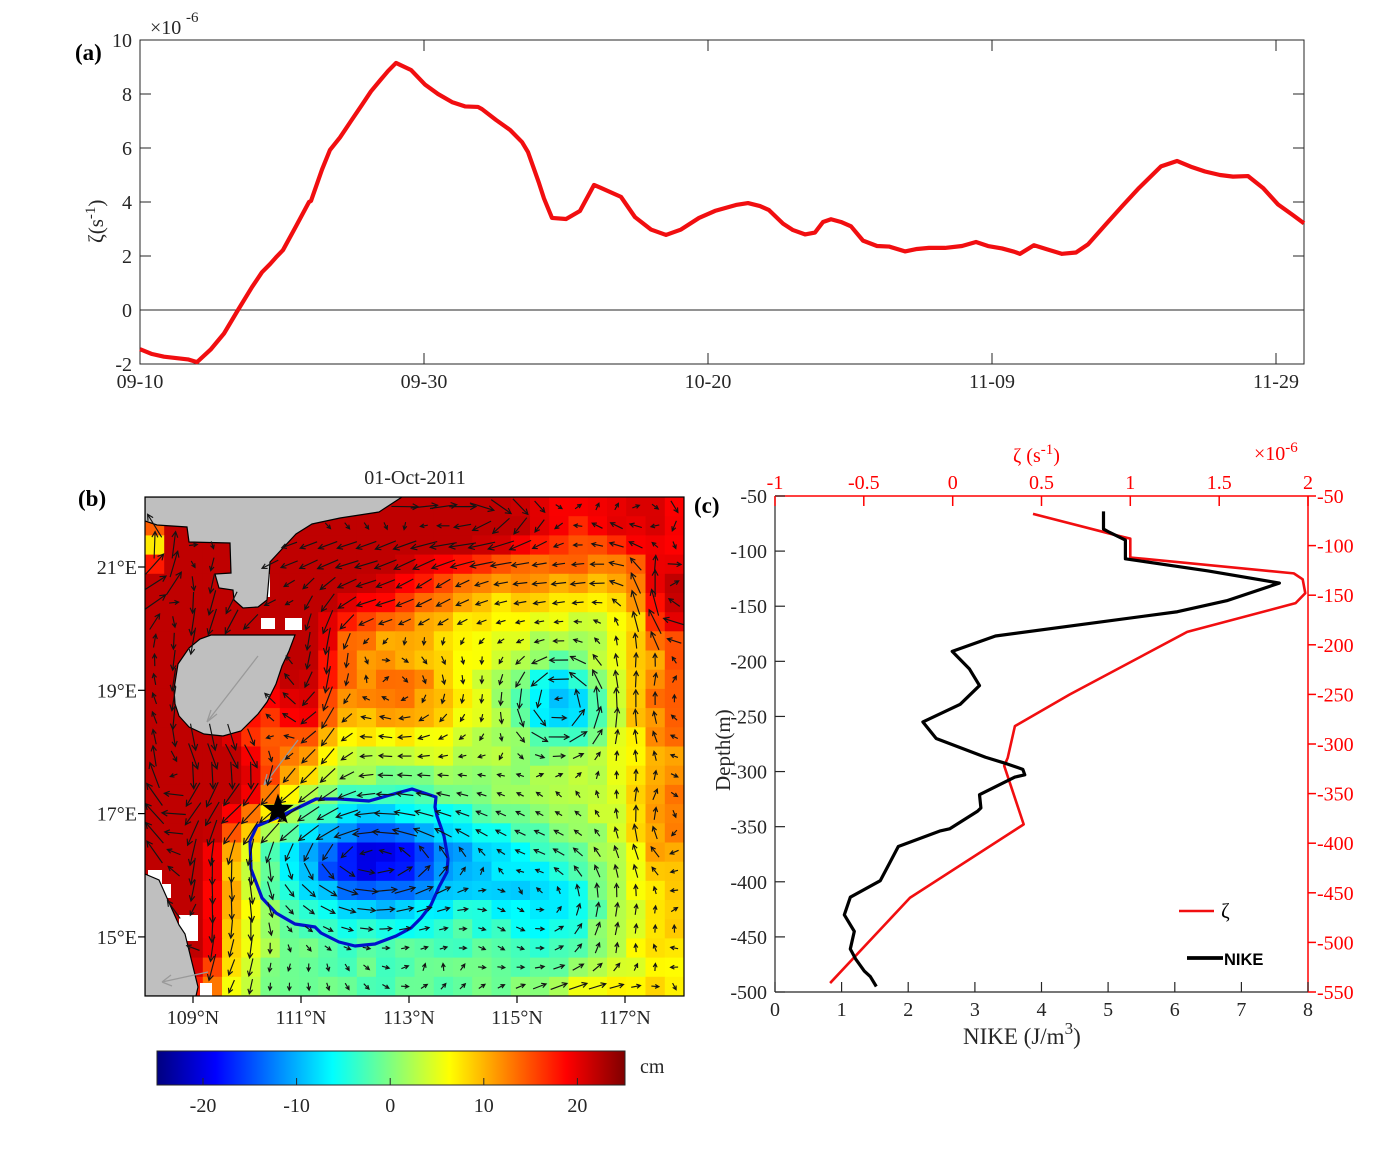 The height and width of the screenshot is (1156, 1394). What do you see at coordinates (409, 1018) in the screenshot?
I see `svg-text: 113°N` at bounding box center [409, 1018].